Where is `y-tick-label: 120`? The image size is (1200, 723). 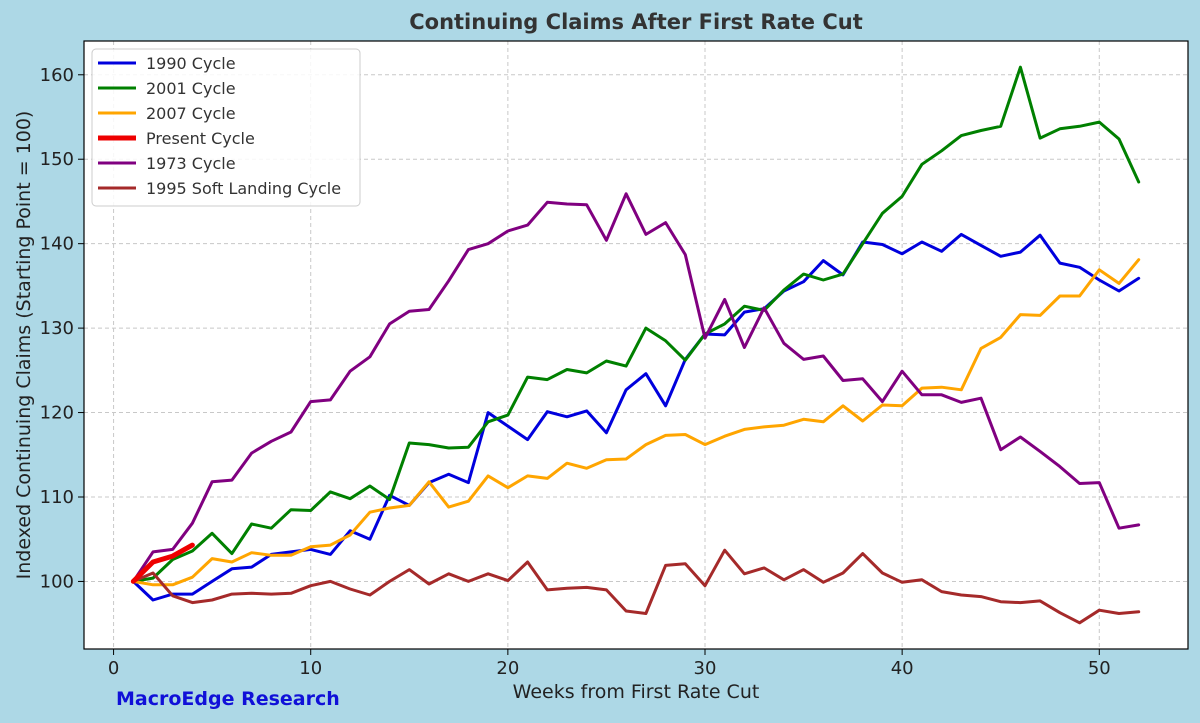 y-tick-label: 120 is located at coordinates (57, 413).